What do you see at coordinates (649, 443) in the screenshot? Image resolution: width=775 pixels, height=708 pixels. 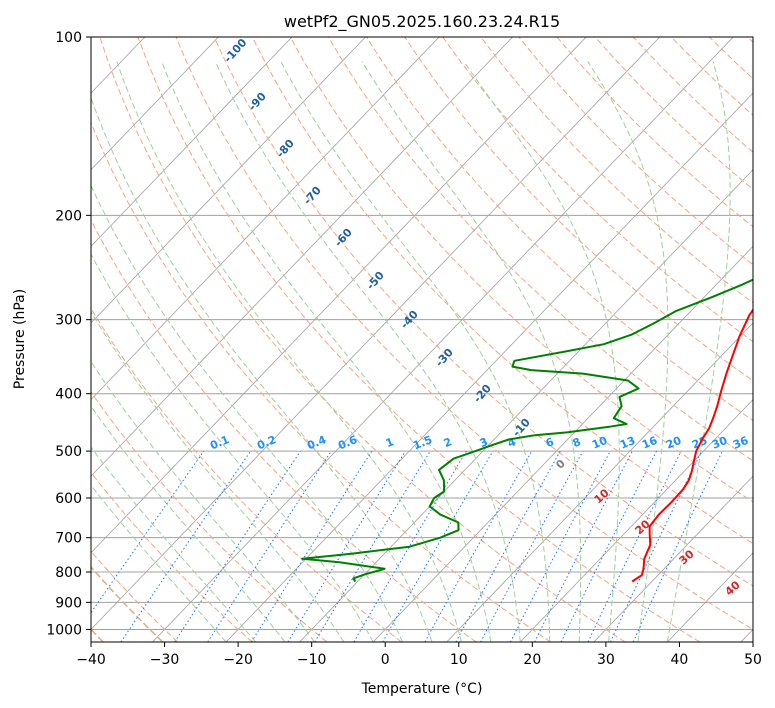 I see `mixing-ratio-label: 16` at bounding box center [649, 443].